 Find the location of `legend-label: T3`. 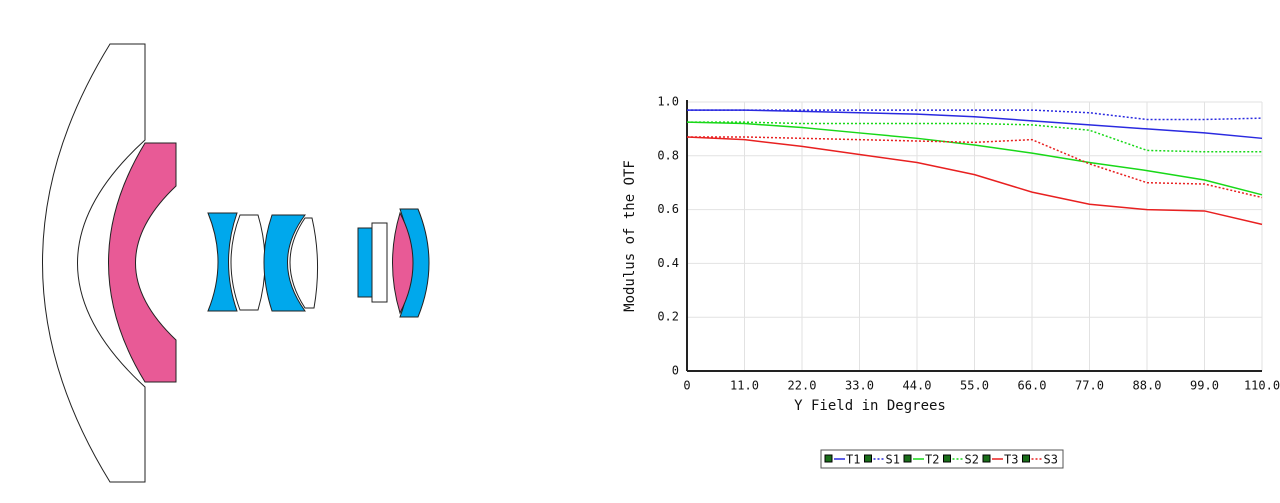

legend-label: T3 is located at coordinates (1011, 460).